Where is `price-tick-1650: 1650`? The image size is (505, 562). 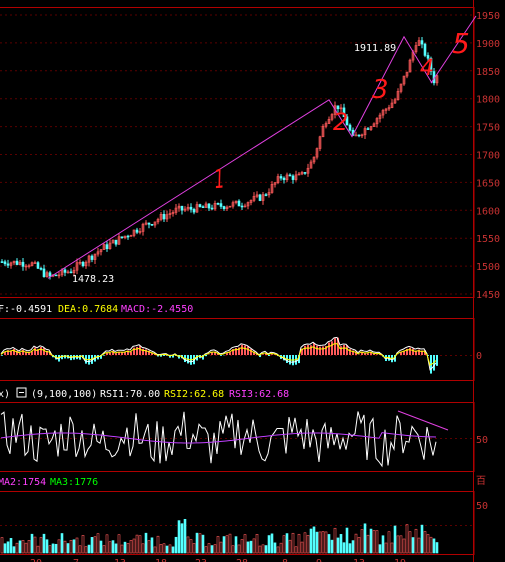 price-tick-1650: 1650 is located at coordinates (488, 183).